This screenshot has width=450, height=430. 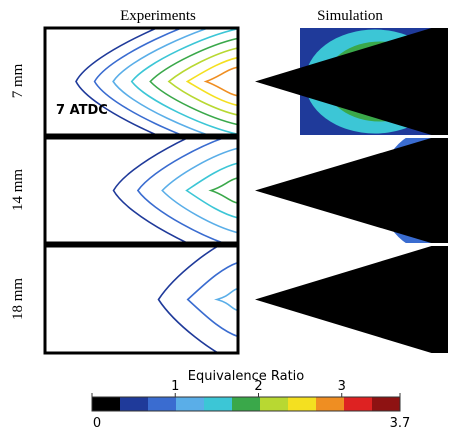 I want to click on colorbar-tick-label: 3, so click(x=342, y=386).